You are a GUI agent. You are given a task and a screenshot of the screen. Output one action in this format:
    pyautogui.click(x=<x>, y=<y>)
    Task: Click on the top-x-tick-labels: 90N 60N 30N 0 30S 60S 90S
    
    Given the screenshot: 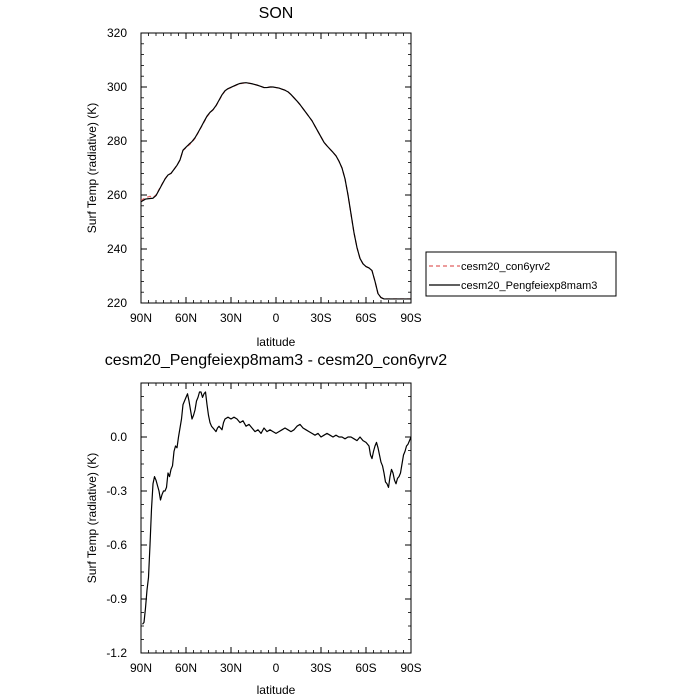 What is the action you would take?
    pyautogui.click(x=276, y=318)
    